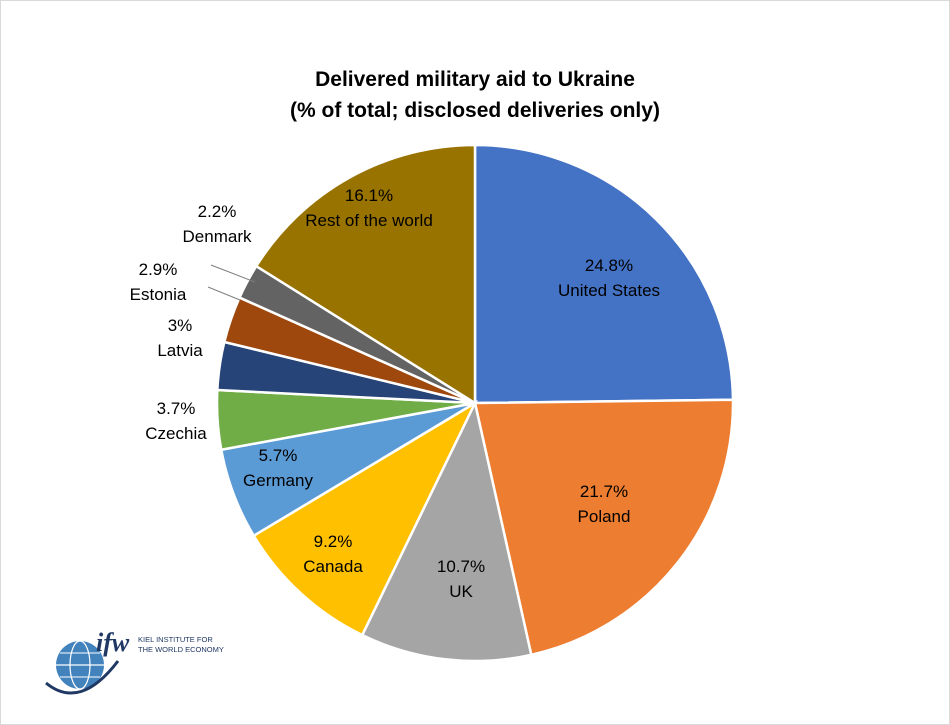  What do you see at coordinates (176, 433) in the screenshot?
I see `slice-category-label: Czechia` at bounding box center [176, 433].